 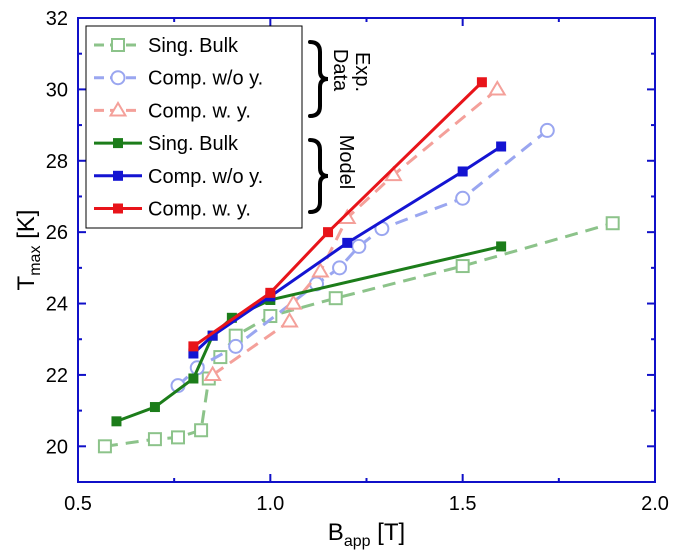 What do you see at coordinates (340, 70) in the screenshot?
I see `exp-group-label-line2: Data` at bounding box center [340, 70].